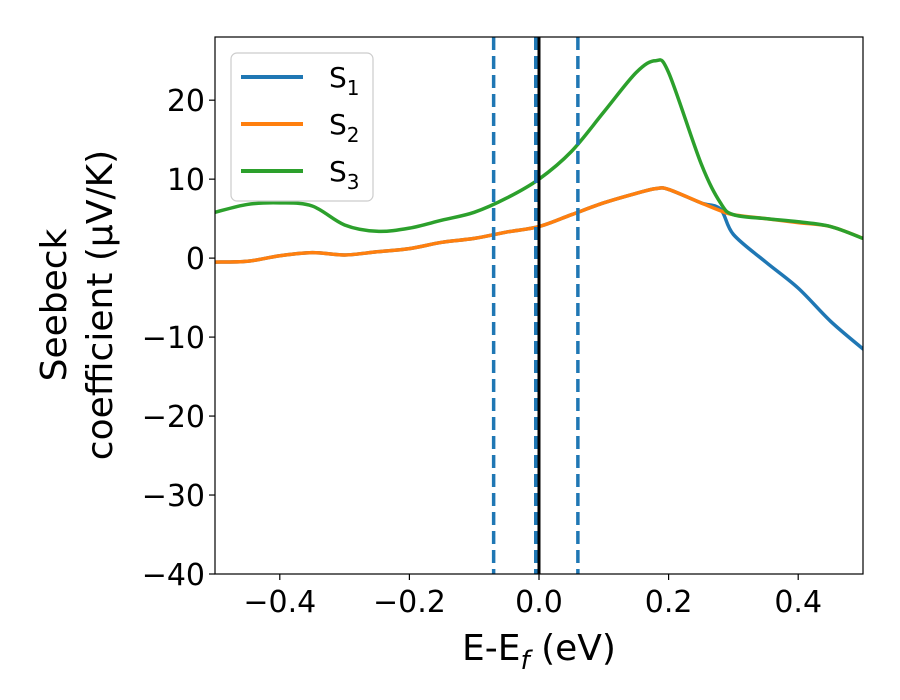 This screenshot has height=700, width=900. What do you see at coordinates (669, 602) in the screenshot?
I see `x-tick-label: 0.2` at bounding box center [669, 602].